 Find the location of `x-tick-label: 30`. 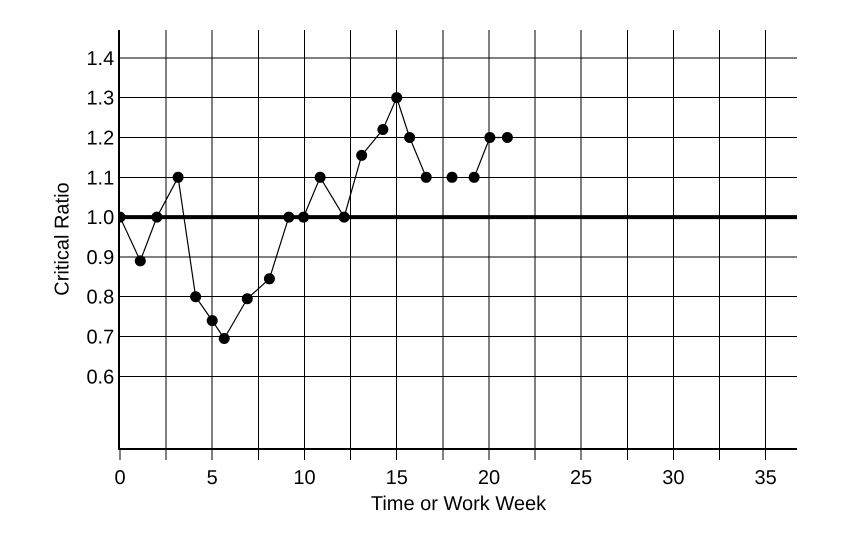

x-tick-label: 30 is located at coordinates (673, 477).